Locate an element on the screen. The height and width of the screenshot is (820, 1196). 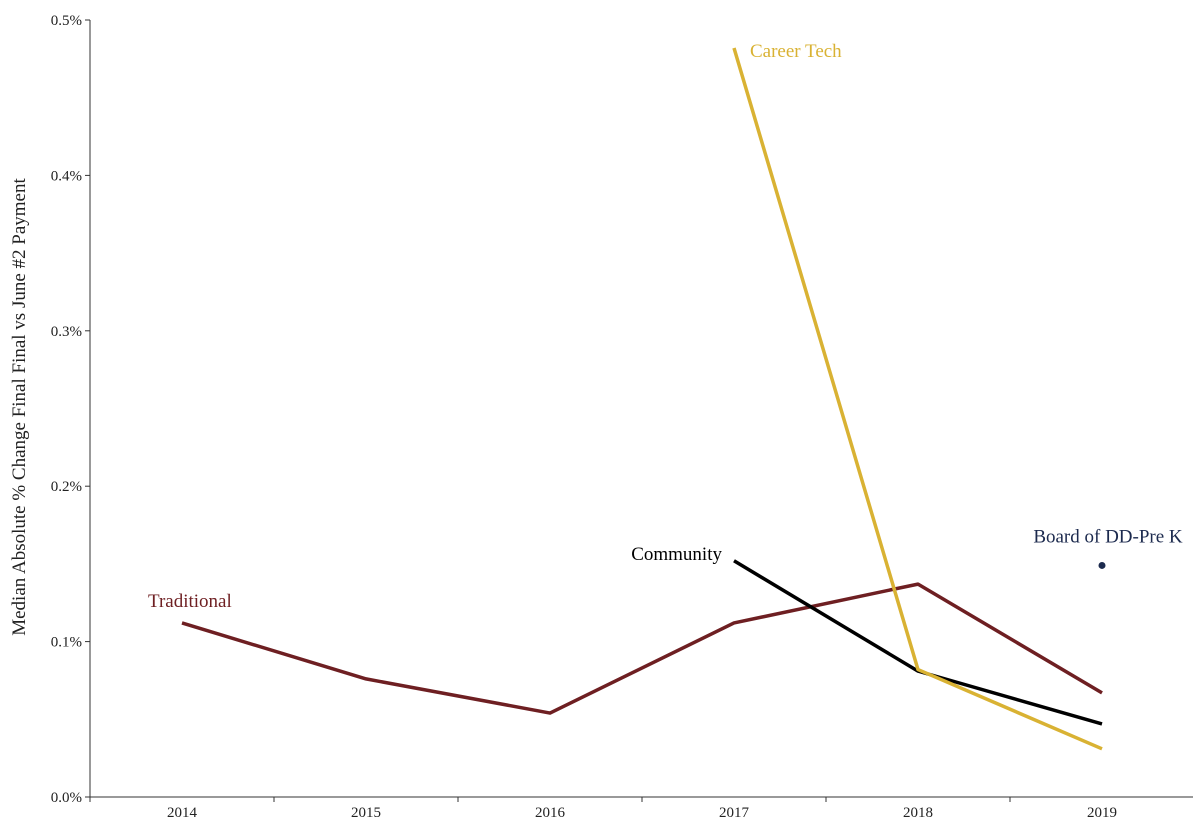
series-label-career-tech: Career Tech is located at coordinates (796, 51).